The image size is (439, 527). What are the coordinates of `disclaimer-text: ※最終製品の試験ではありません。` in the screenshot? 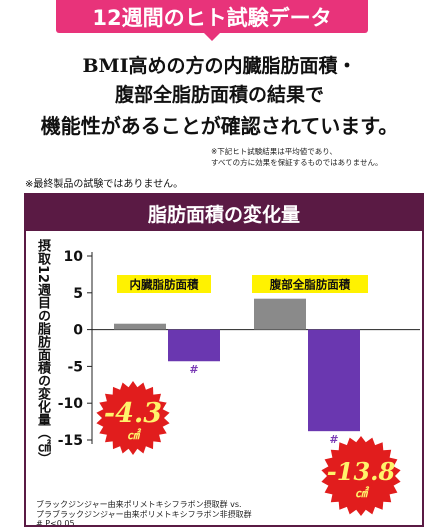 It's located at (104, 184).